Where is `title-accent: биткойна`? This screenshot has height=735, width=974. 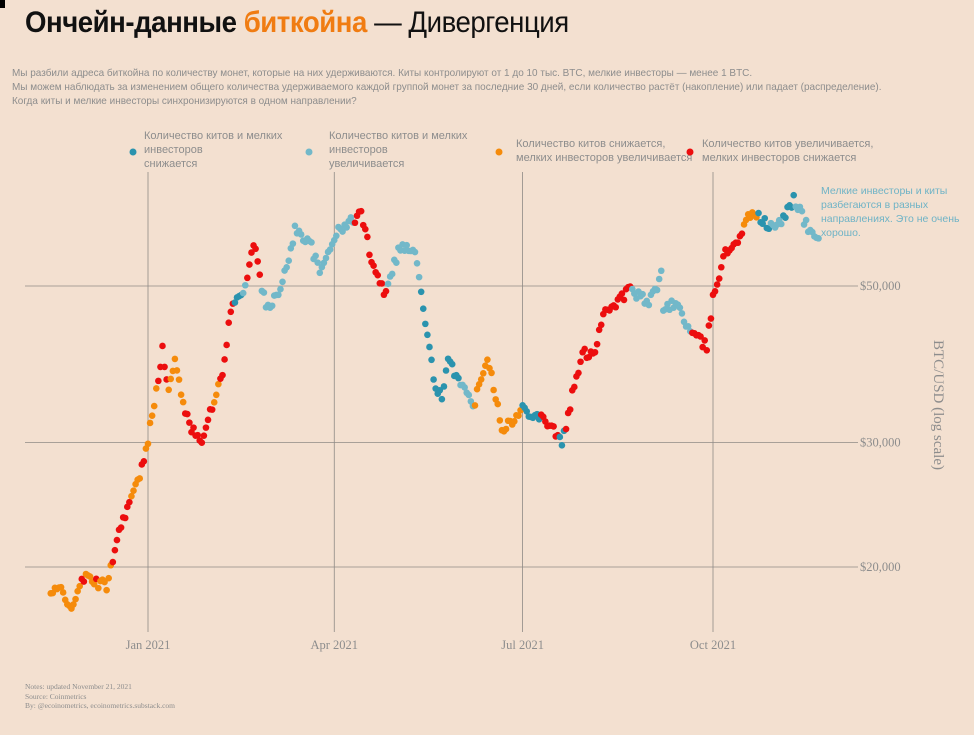
title-accent: биткойна is located at coordinates (305, 22).